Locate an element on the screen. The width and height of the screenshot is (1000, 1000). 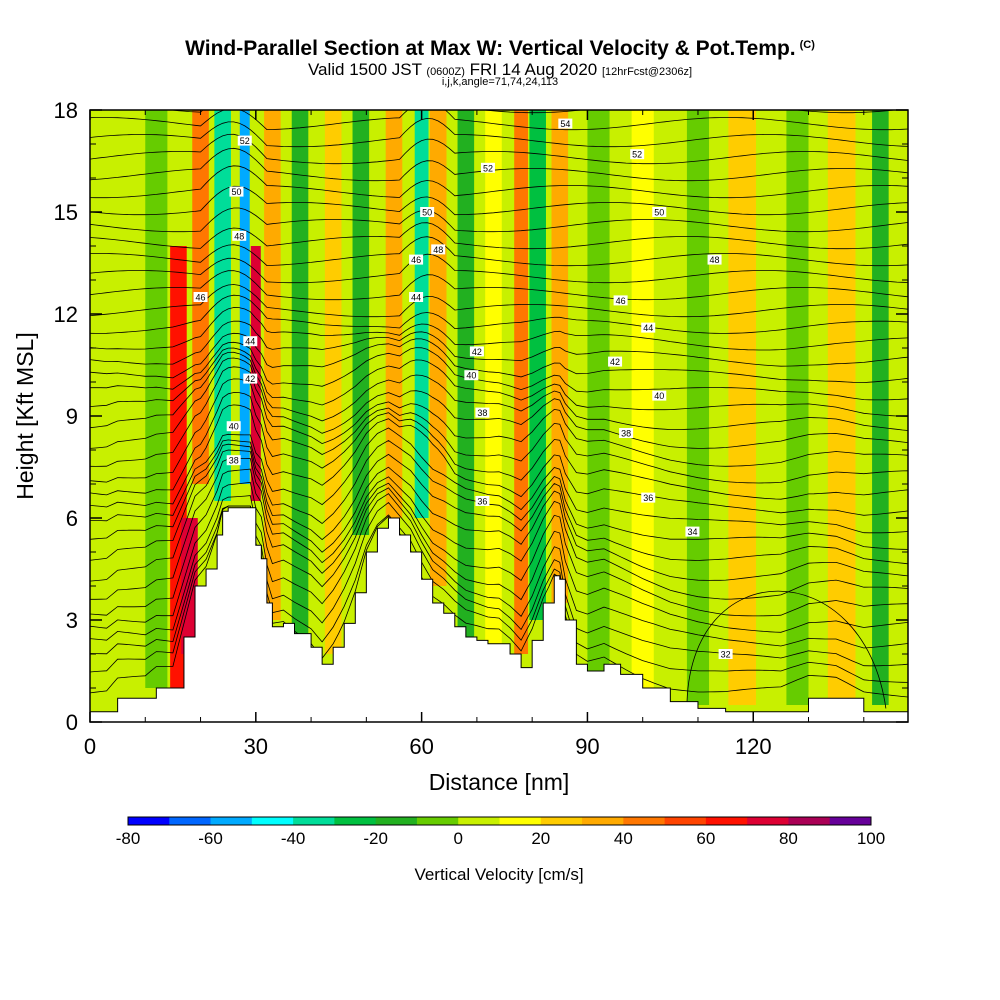
contour-label: 54 is located at coordinates (565, 124).